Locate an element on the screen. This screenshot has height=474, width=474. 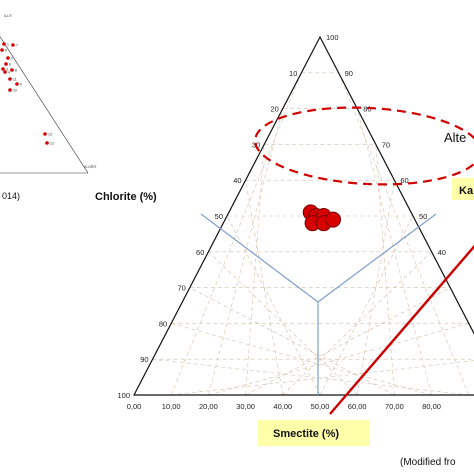
field-boundary-right is located at coordinates (377, 258).